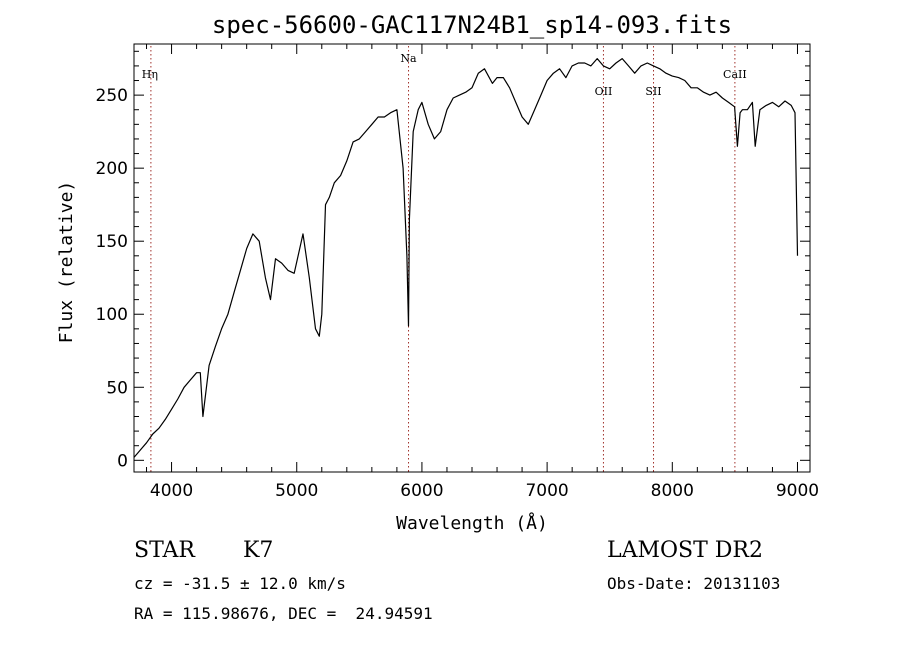 The image size is (900, 649). What do you see at coordinates (164, 550) in the screenshot?
I see `object-class: STAR` at bounding box center [164, 550].